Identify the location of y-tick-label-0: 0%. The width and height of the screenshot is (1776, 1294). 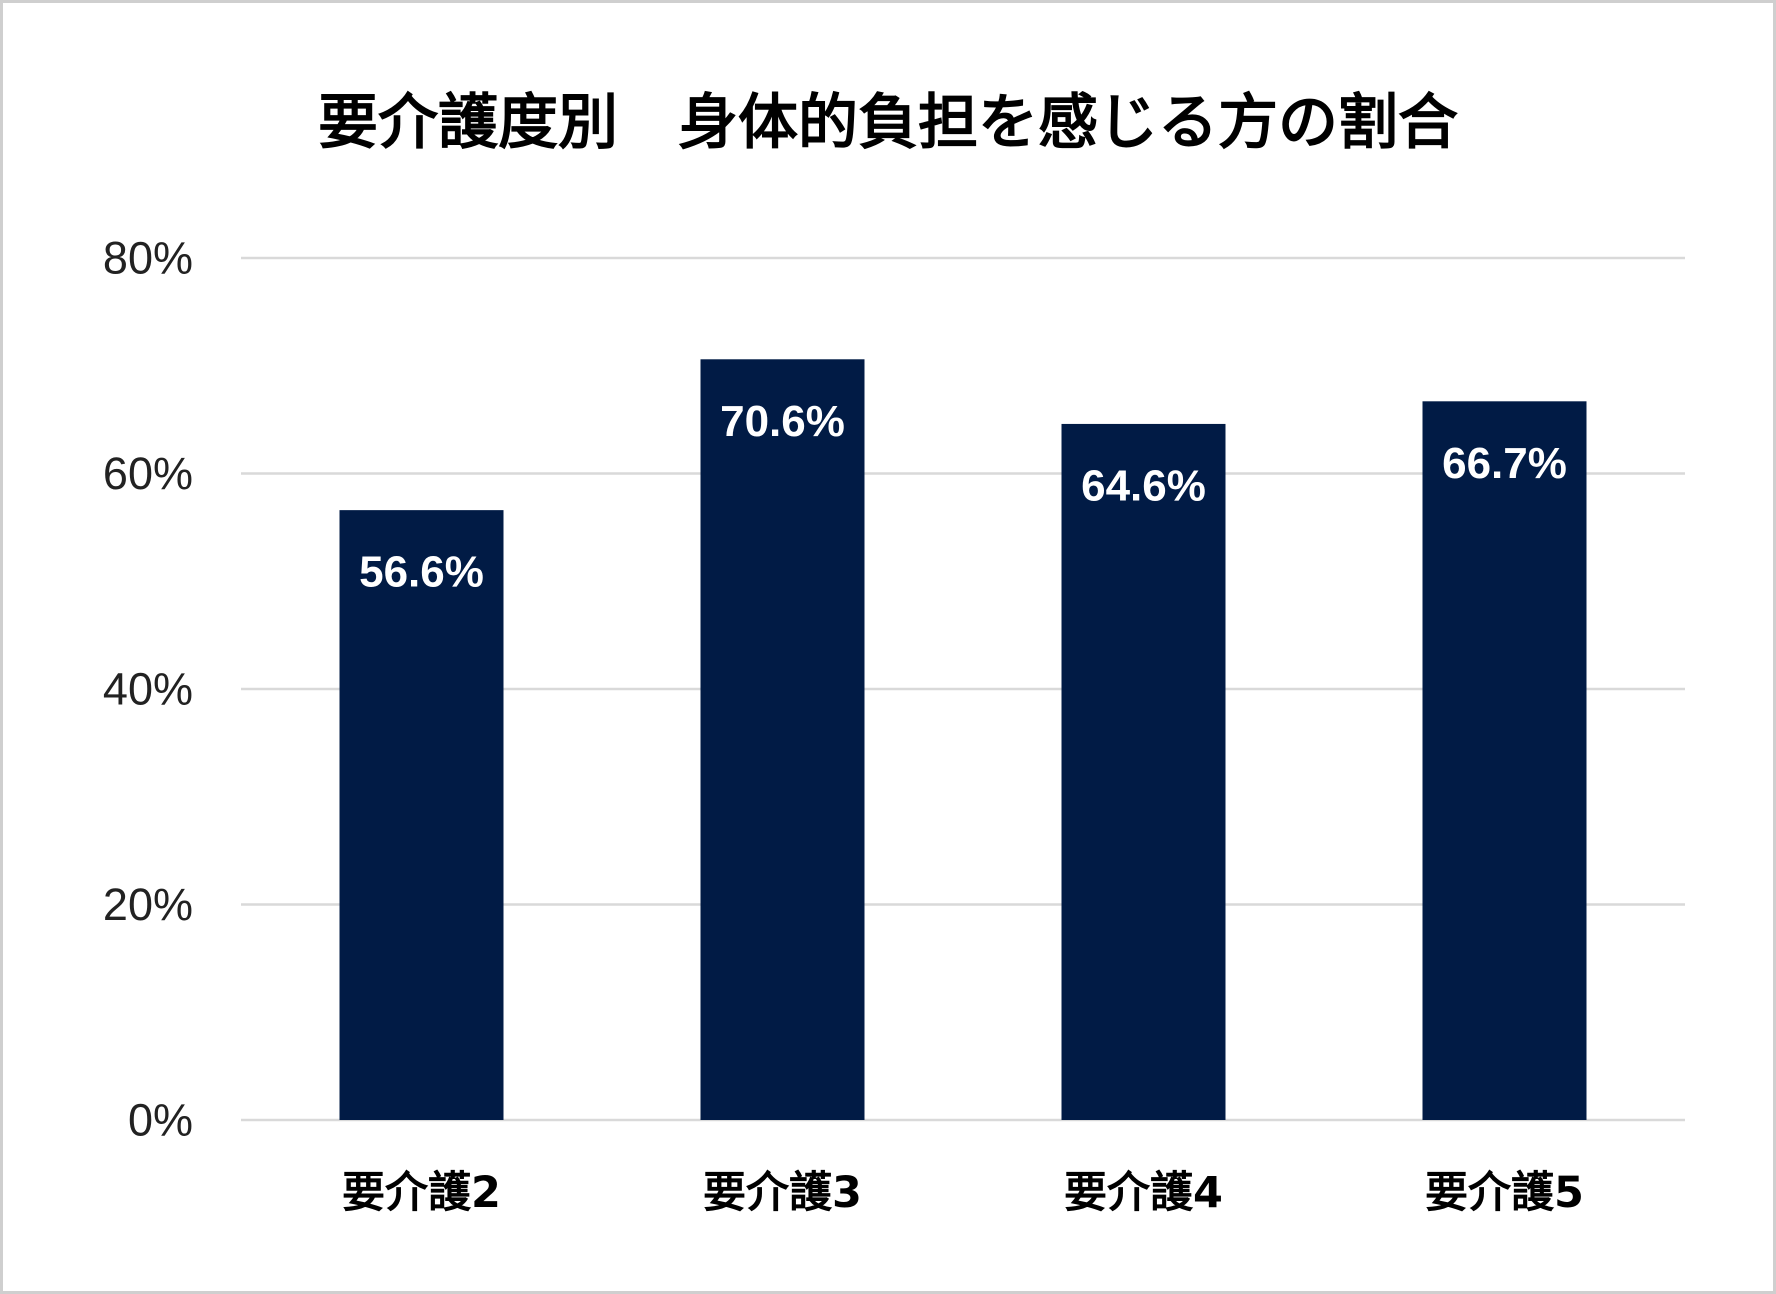
(160, 1120).